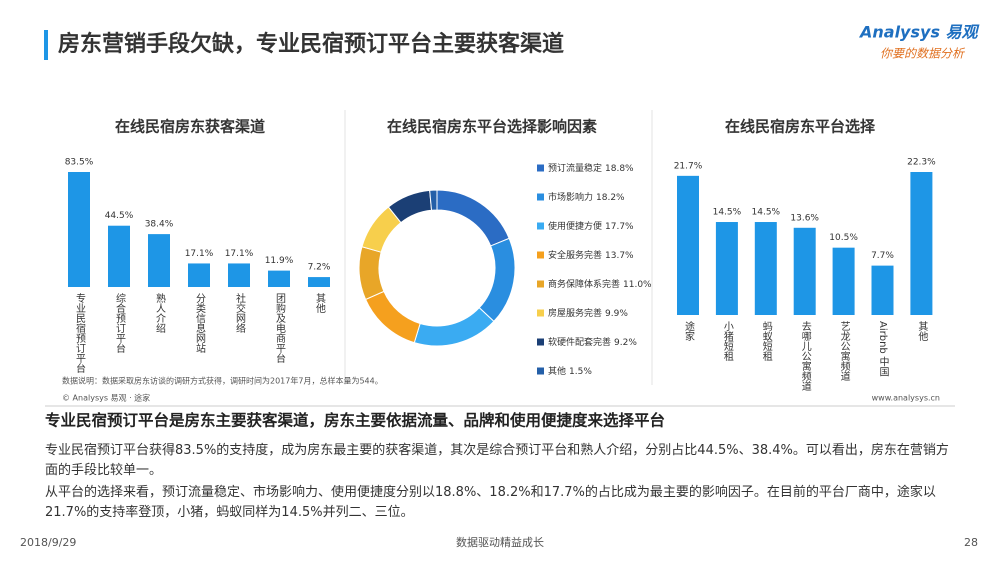  I want to click on legend-name: 安全服务完善, so click(575, 255).